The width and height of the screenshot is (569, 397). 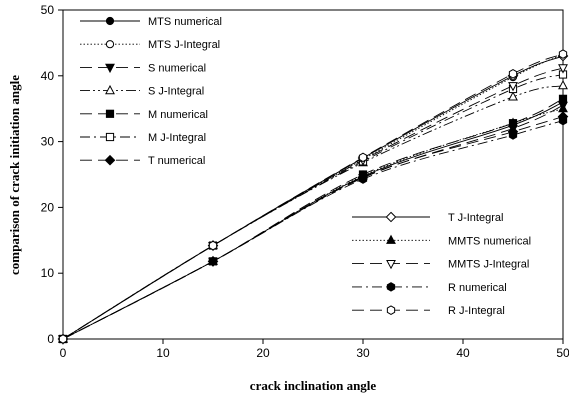 I want to click on legend-item: MMTS numerical, so click(x=441, y=240).